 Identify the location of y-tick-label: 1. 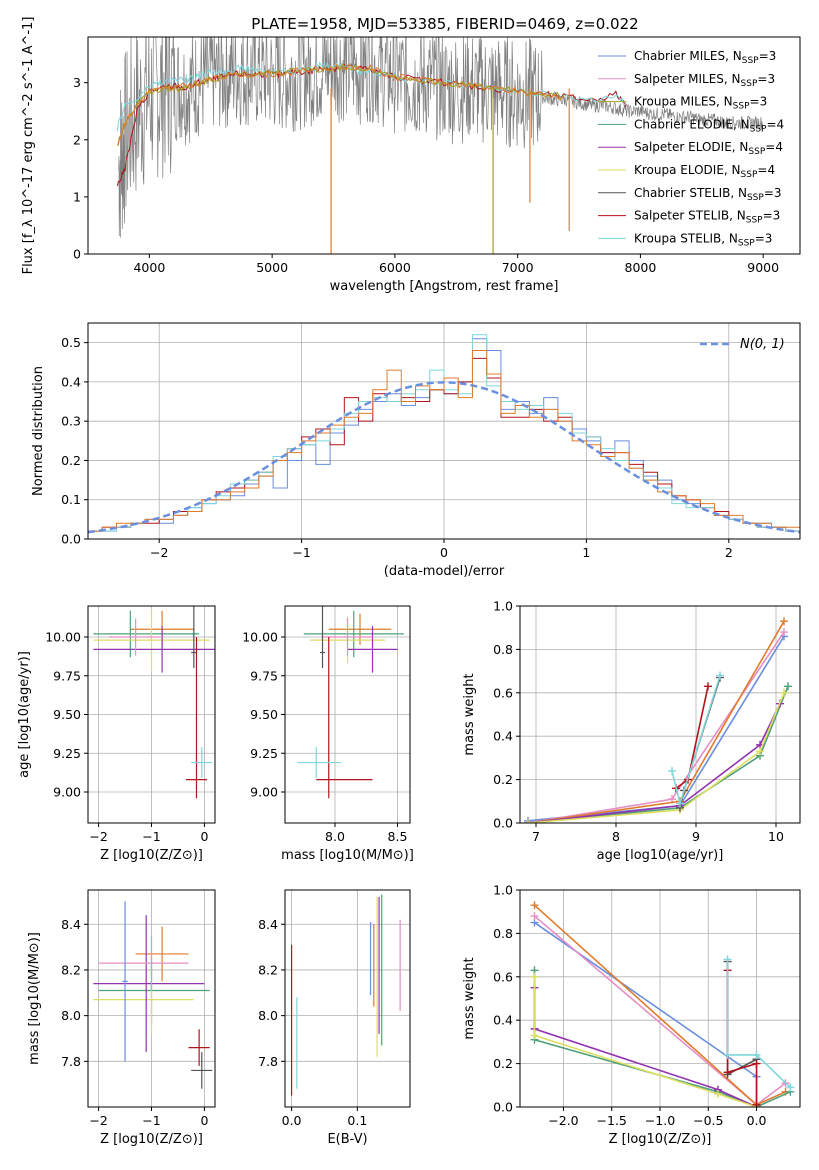
(77, 196).